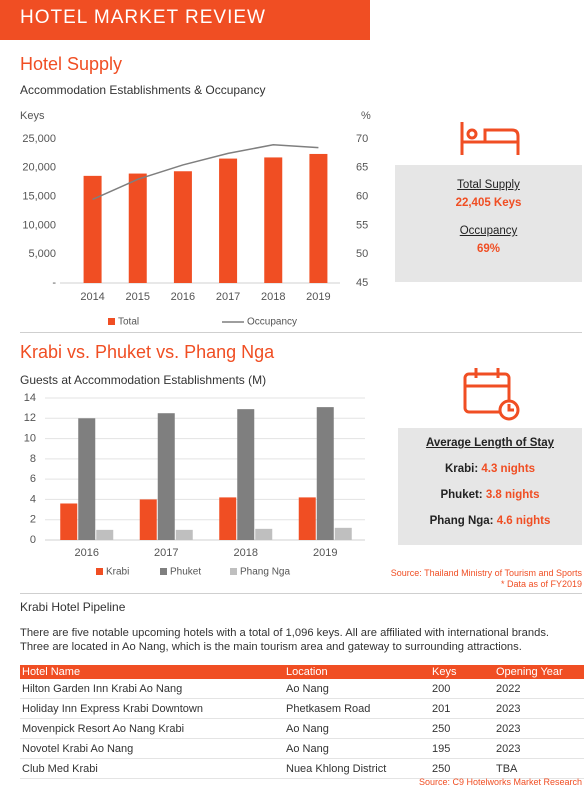 Image resolution: width=585 pixels, height=792 pixels. Describe the element at coordinates (508, 469) in the screenshot. I see `stat-value: 4.3 nights` at that location.